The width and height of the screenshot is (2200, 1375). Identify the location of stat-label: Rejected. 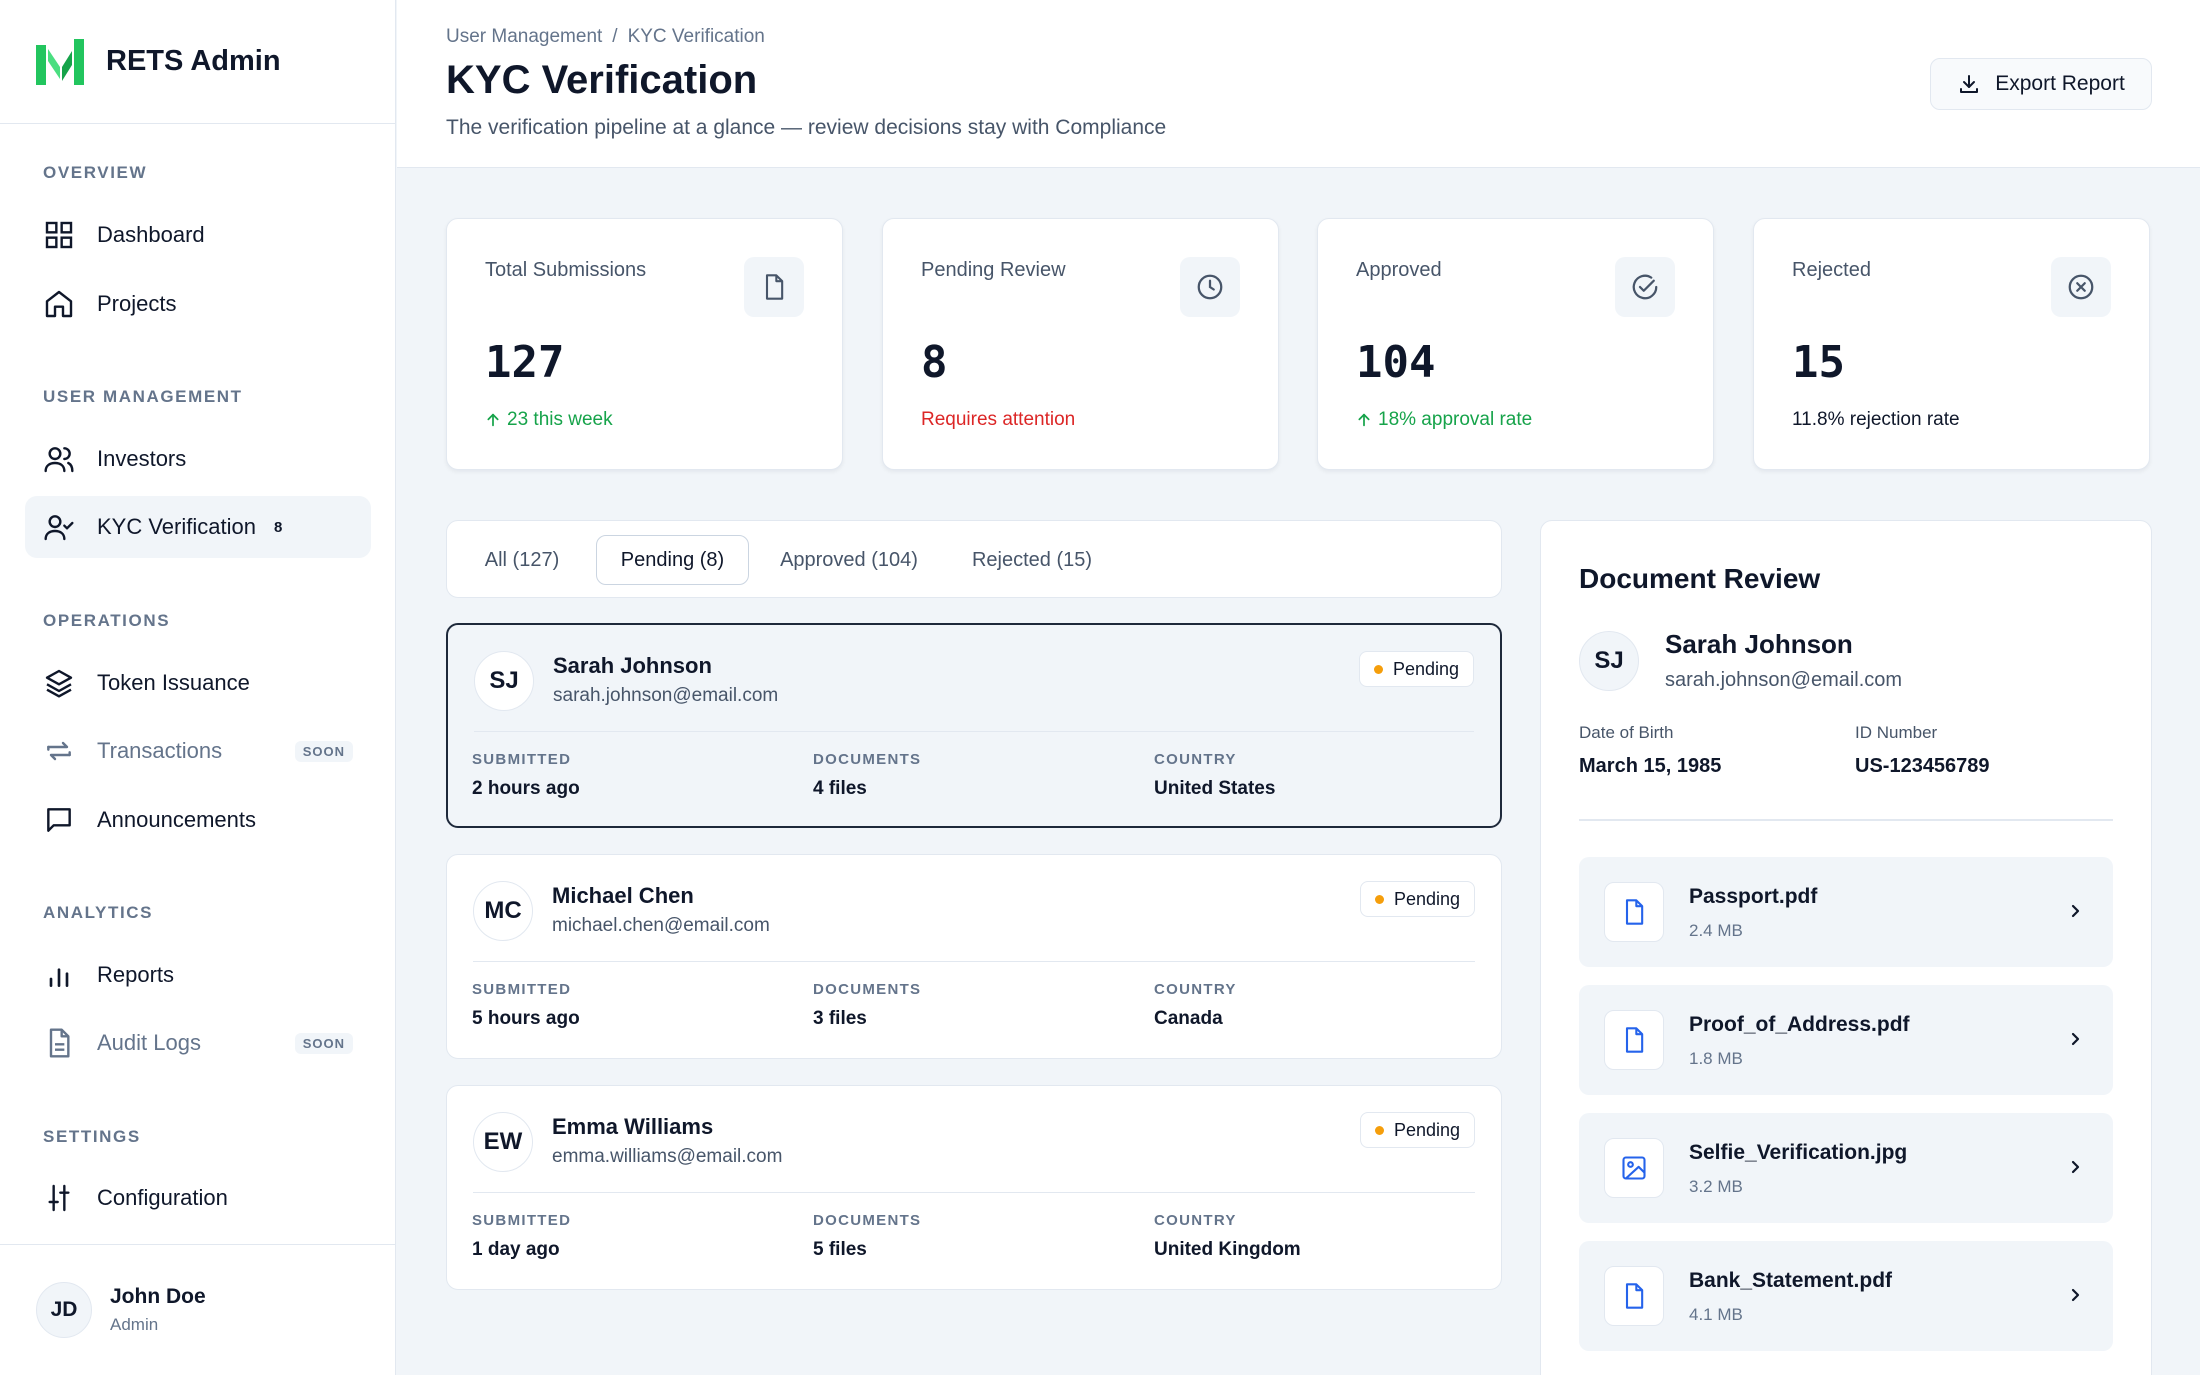
(1831, 270).